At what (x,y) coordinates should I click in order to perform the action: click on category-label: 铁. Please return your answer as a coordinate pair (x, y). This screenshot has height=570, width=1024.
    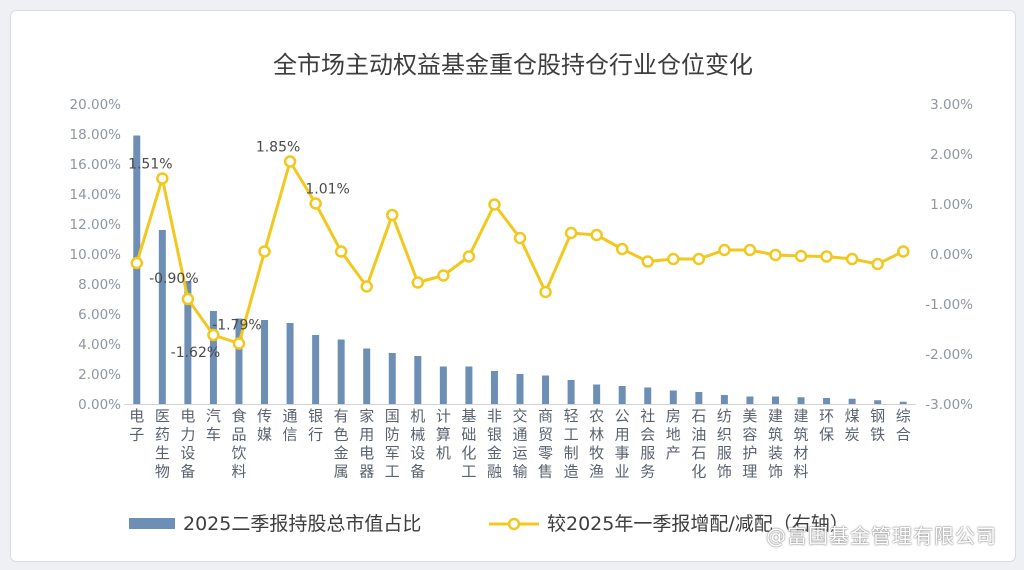
    Looking at the image, I should click on (877, 435).